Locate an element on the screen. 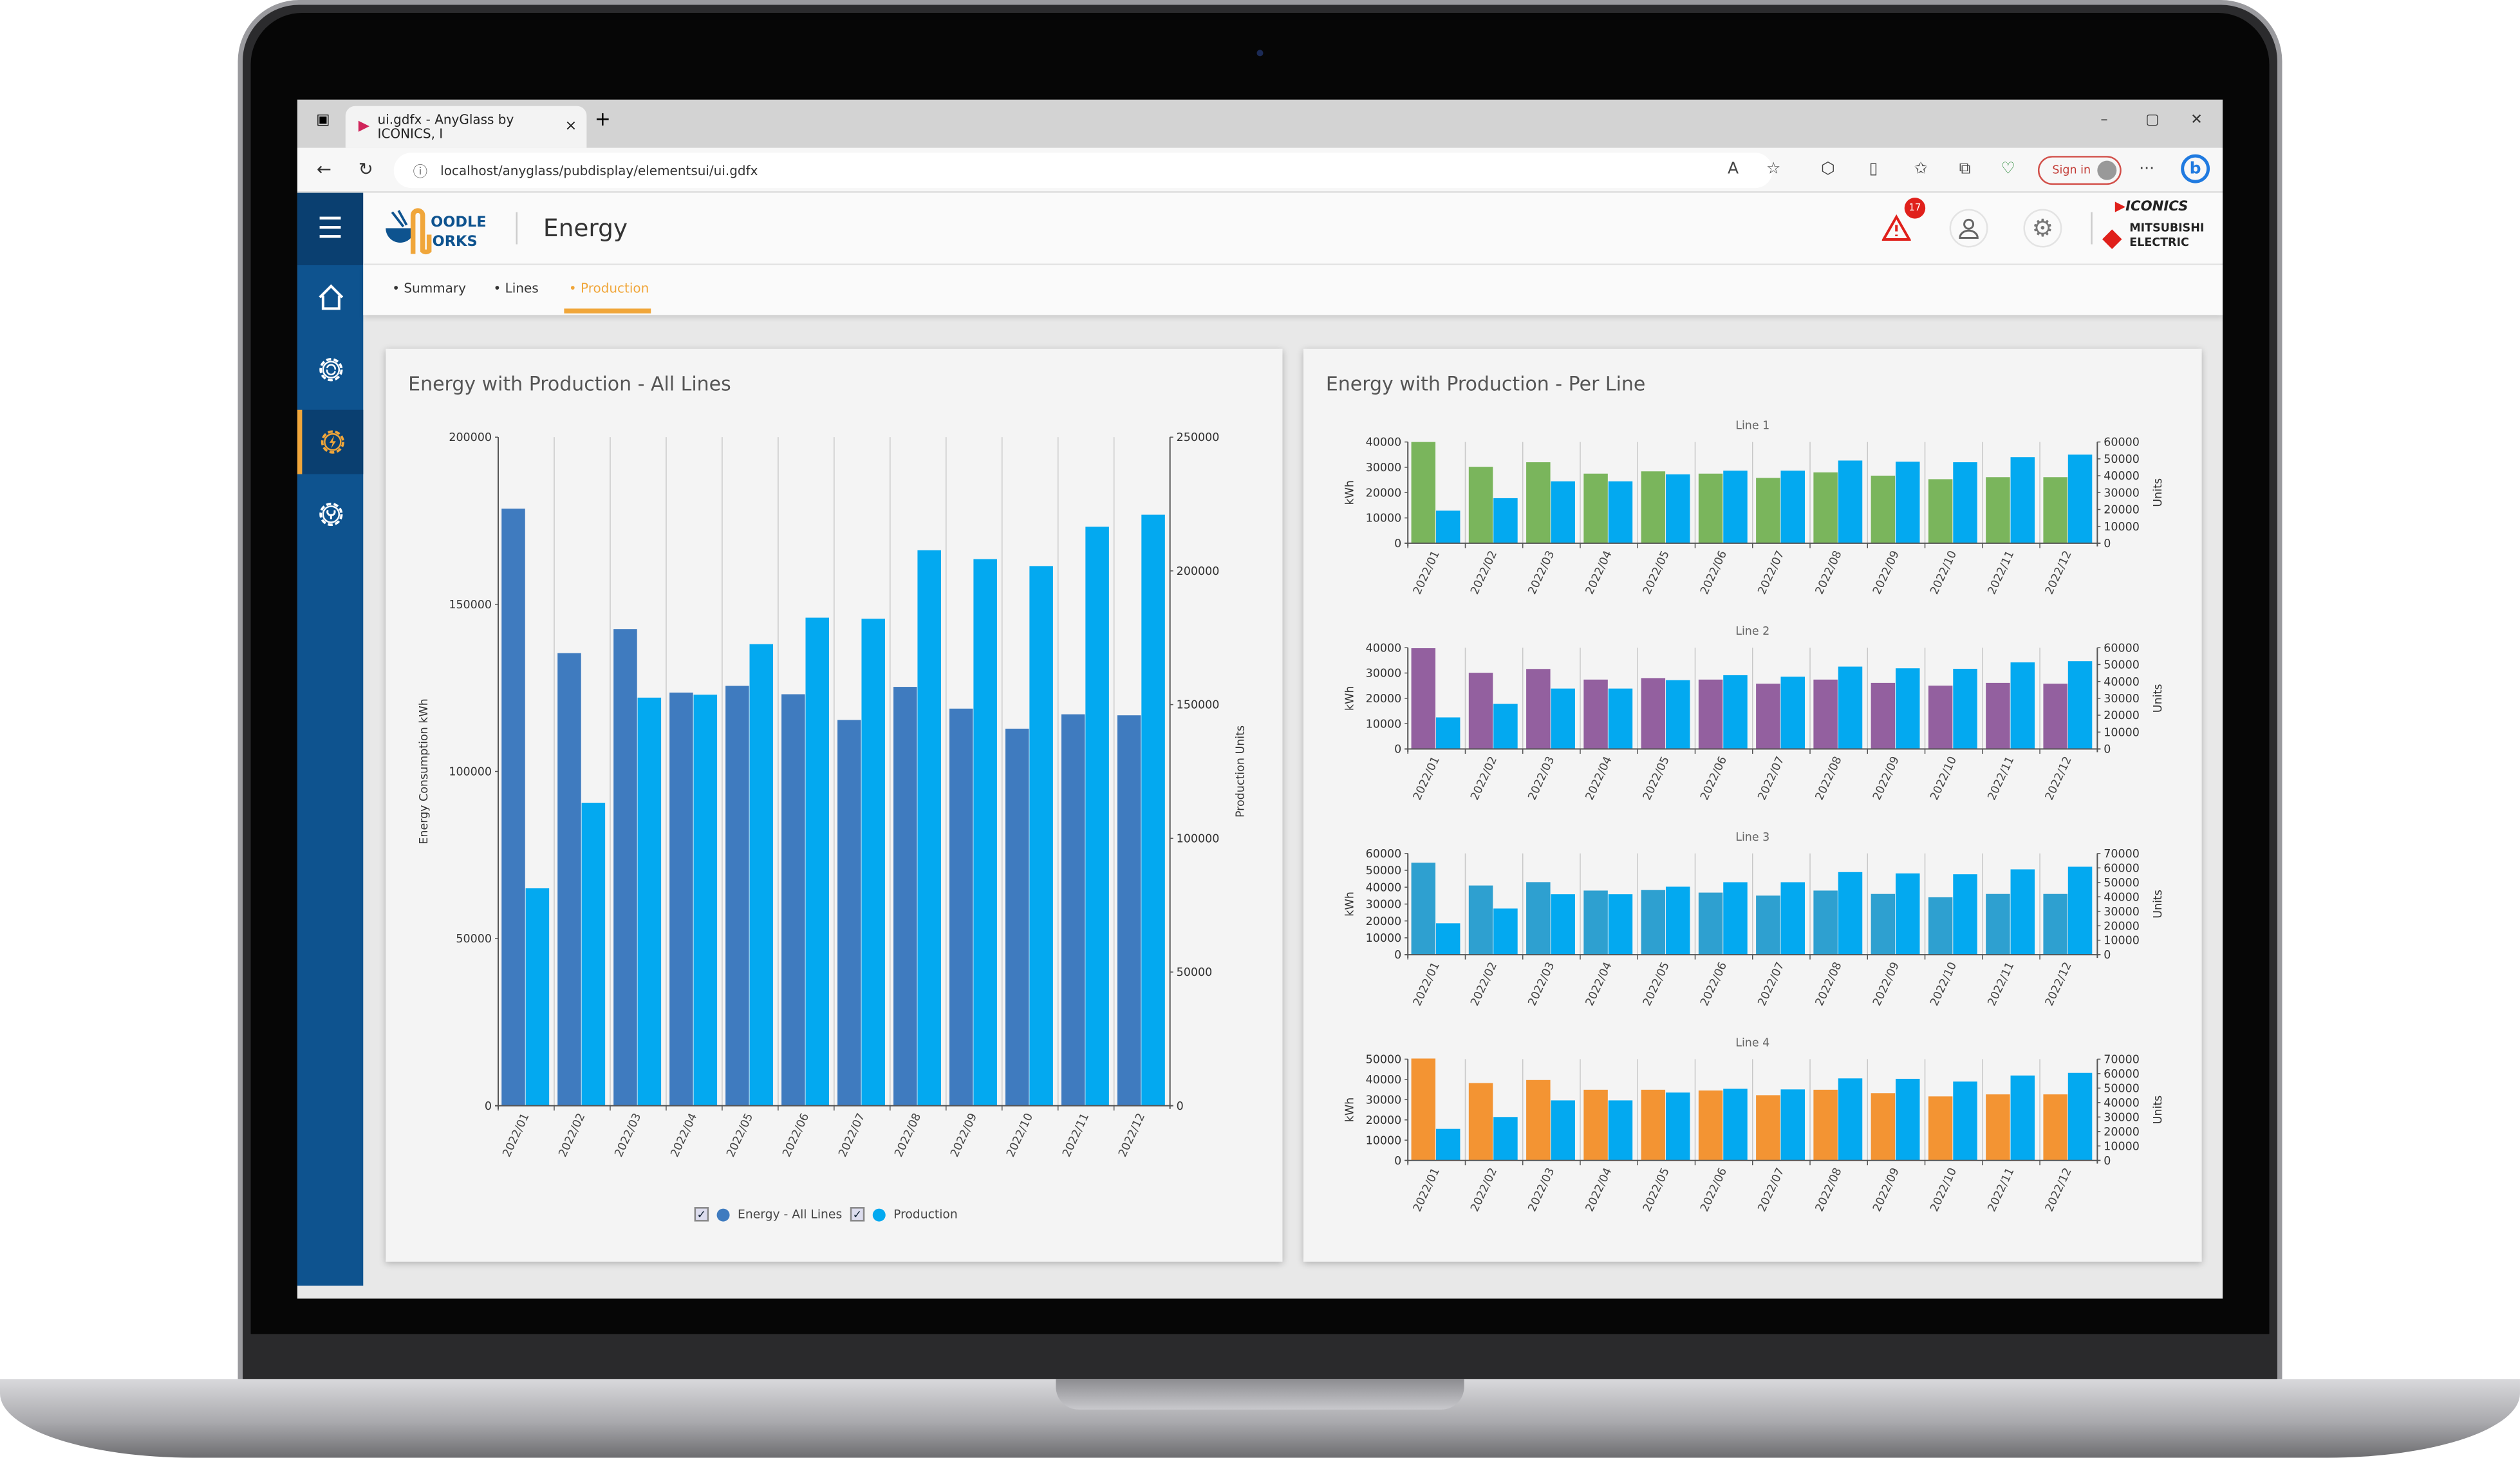 The image size is (2520, 1458). browser-tab: ▶ ui.gdfx - AnyGlass by ICONICS, I × is located at coordinates (466, 127).